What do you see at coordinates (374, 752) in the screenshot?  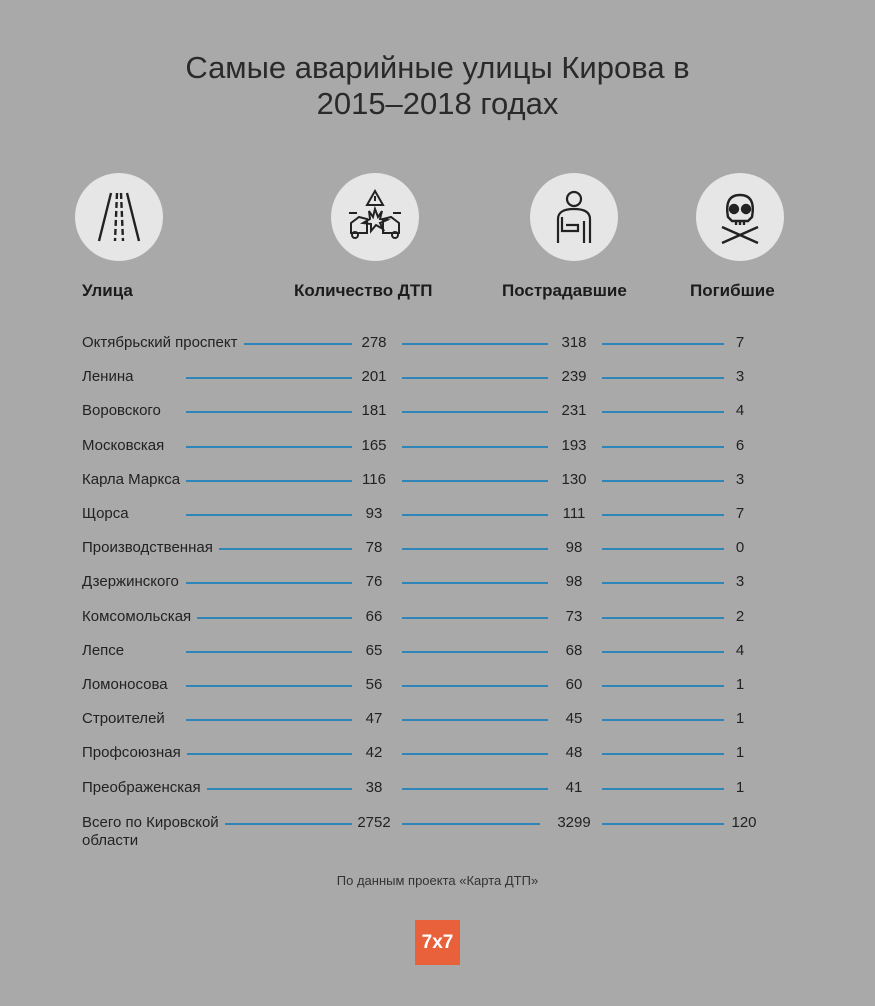 I see `accidents-value: 42` at bounding box center [374, 752].